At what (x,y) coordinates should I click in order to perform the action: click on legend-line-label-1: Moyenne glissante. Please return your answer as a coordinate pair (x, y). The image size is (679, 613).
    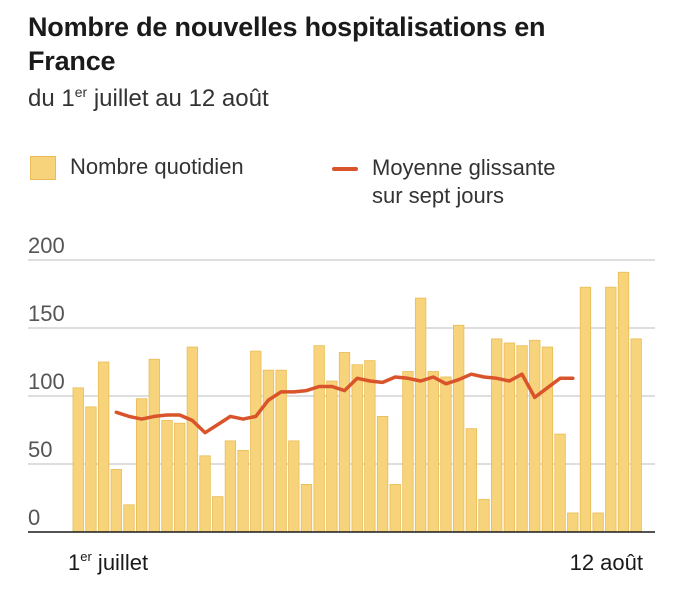
    Looking at the image, I should click on (464, 167).